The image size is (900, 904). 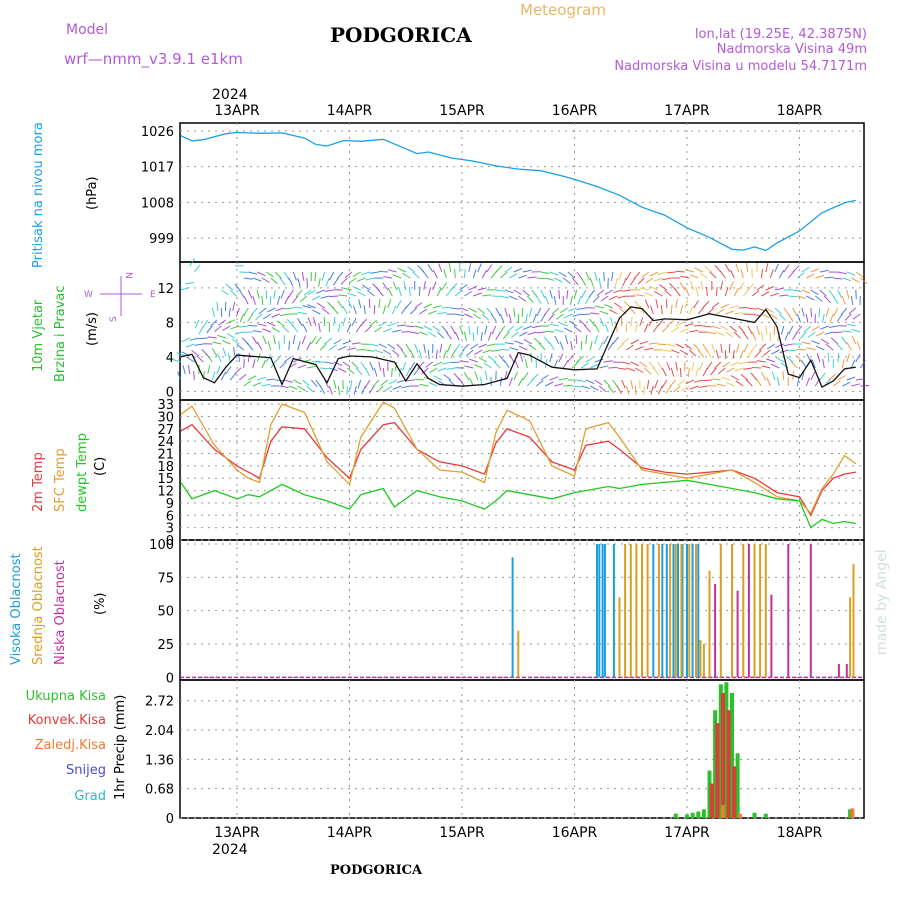 What do you see at coordinates (729, 764) in the screenshot?
I see `conv-rain-bar` at bounding box center [729, 764].